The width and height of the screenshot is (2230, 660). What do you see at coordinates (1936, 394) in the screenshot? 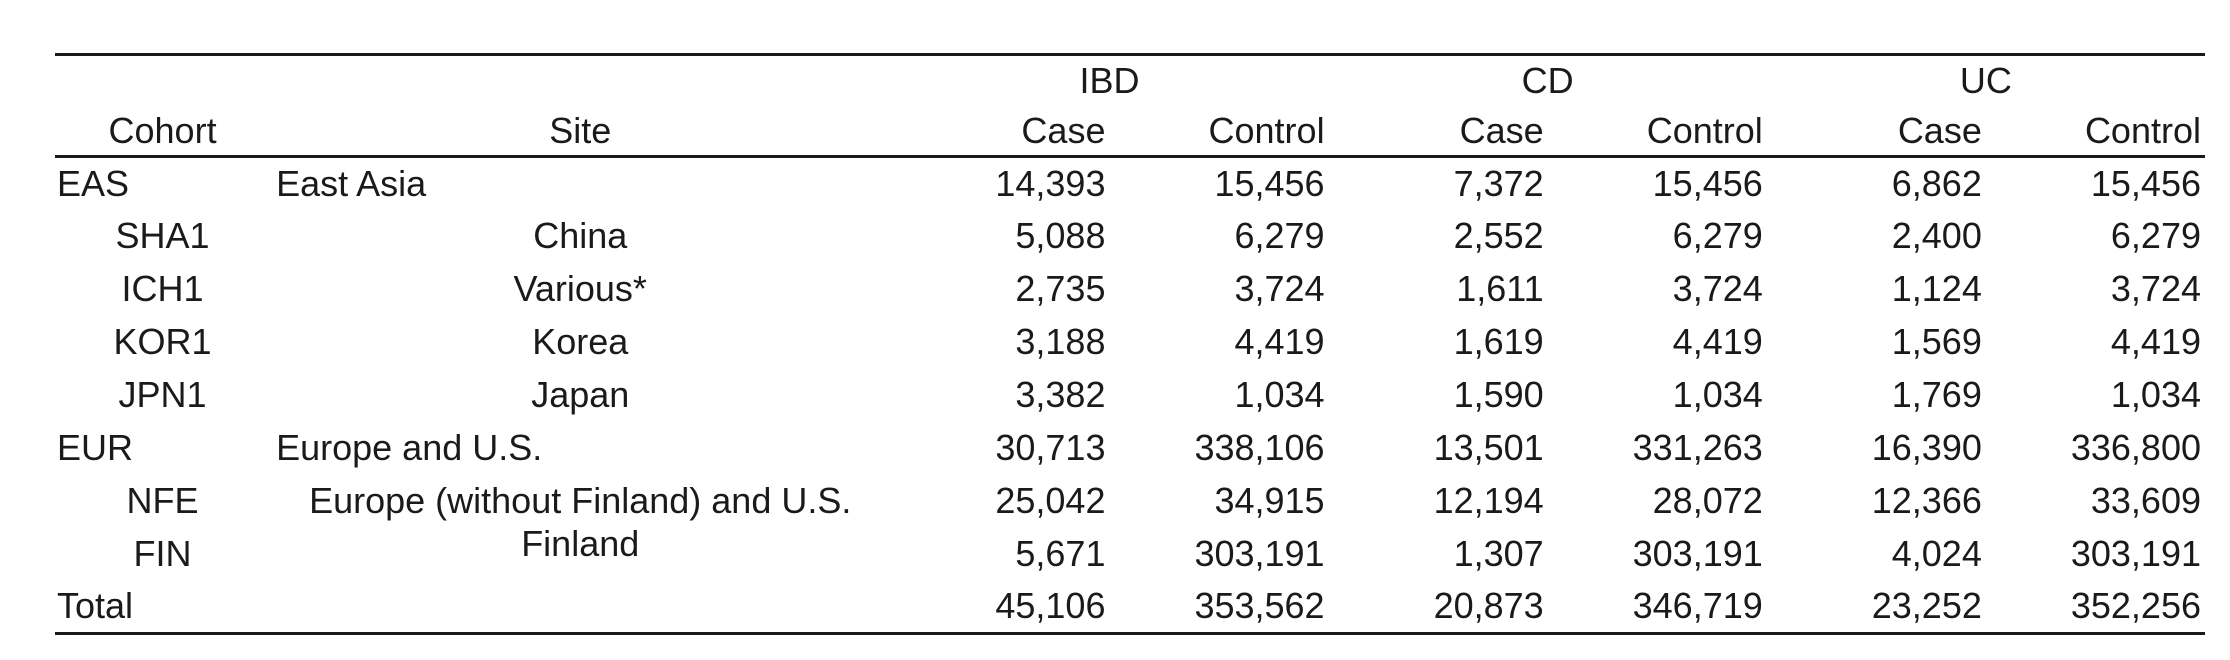
I see `uc-case-cell: 1,769` at bounding box center [1936, 394].